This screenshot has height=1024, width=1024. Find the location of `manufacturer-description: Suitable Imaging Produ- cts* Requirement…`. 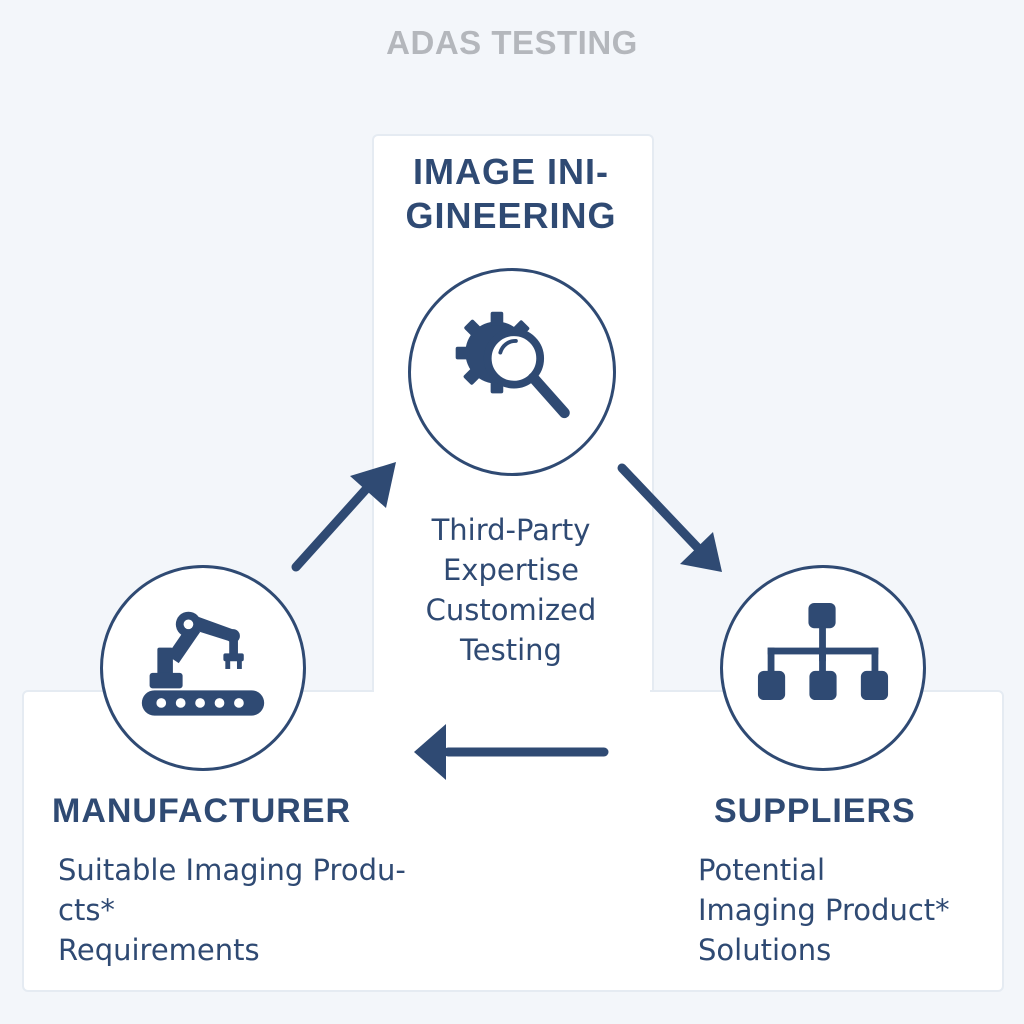

manufacturer-description: Suitable Imaging Produ- cts* Requirement… is located at coordinates (232, 910).